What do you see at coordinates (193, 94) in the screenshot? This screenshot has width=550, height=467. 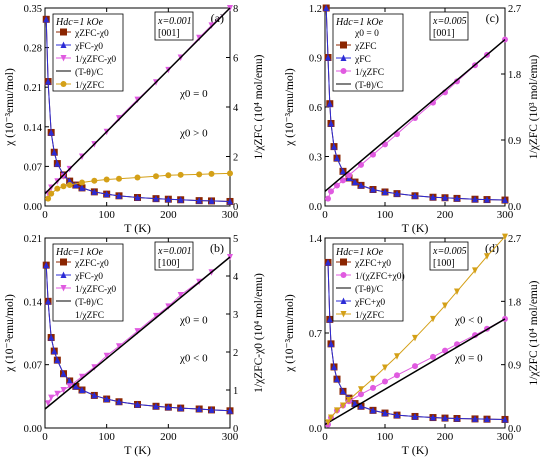 I see `annotation: χ0 = 0` at bounding box center [193, 94].